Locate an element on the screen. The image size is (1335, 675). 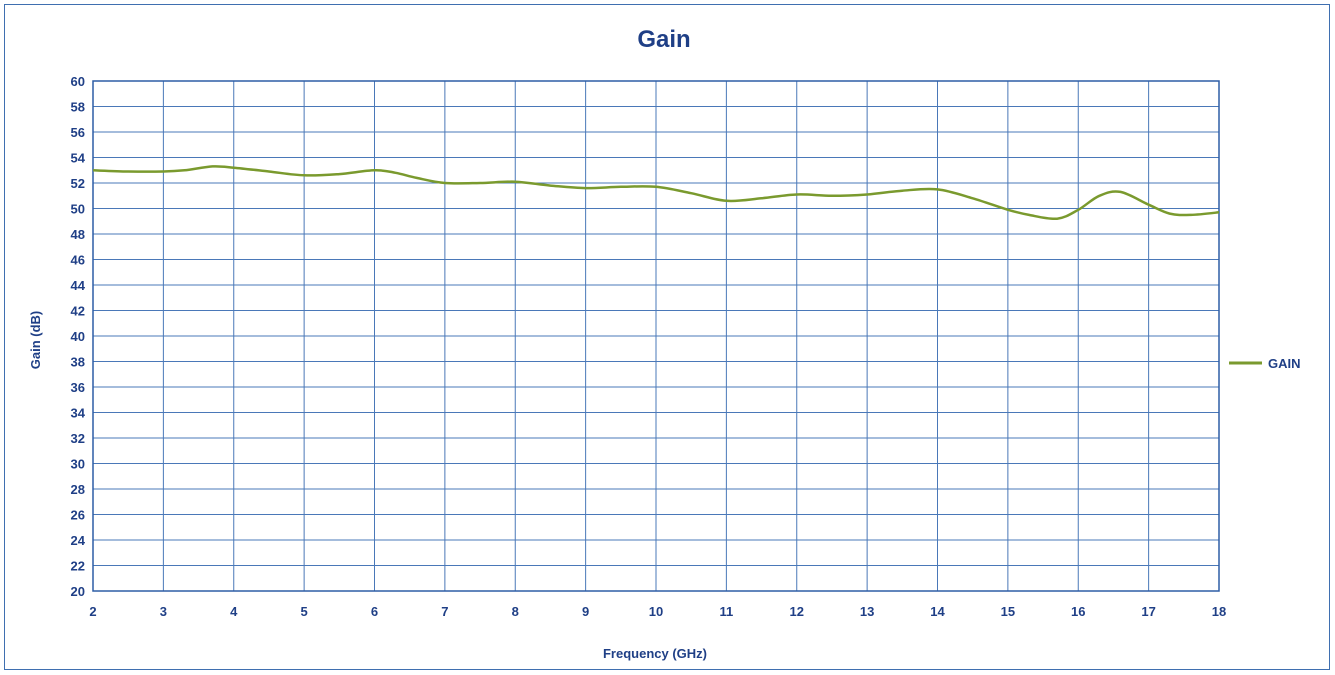
x-tick-label: 16 is located at coordinates (1078, 611).